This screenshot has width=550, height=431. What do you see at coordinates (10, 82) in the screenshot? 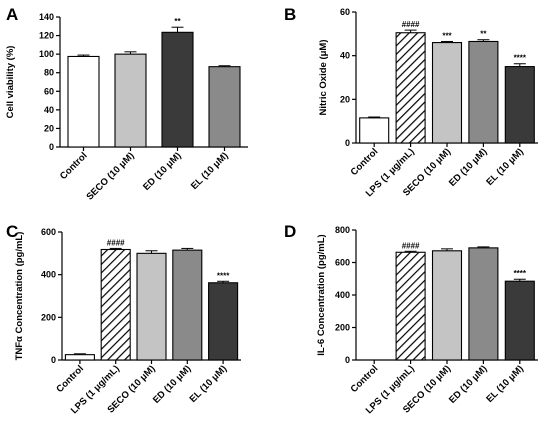
I see `y-axis-title: Cell viability (%)` at bounding box center [10, 82].